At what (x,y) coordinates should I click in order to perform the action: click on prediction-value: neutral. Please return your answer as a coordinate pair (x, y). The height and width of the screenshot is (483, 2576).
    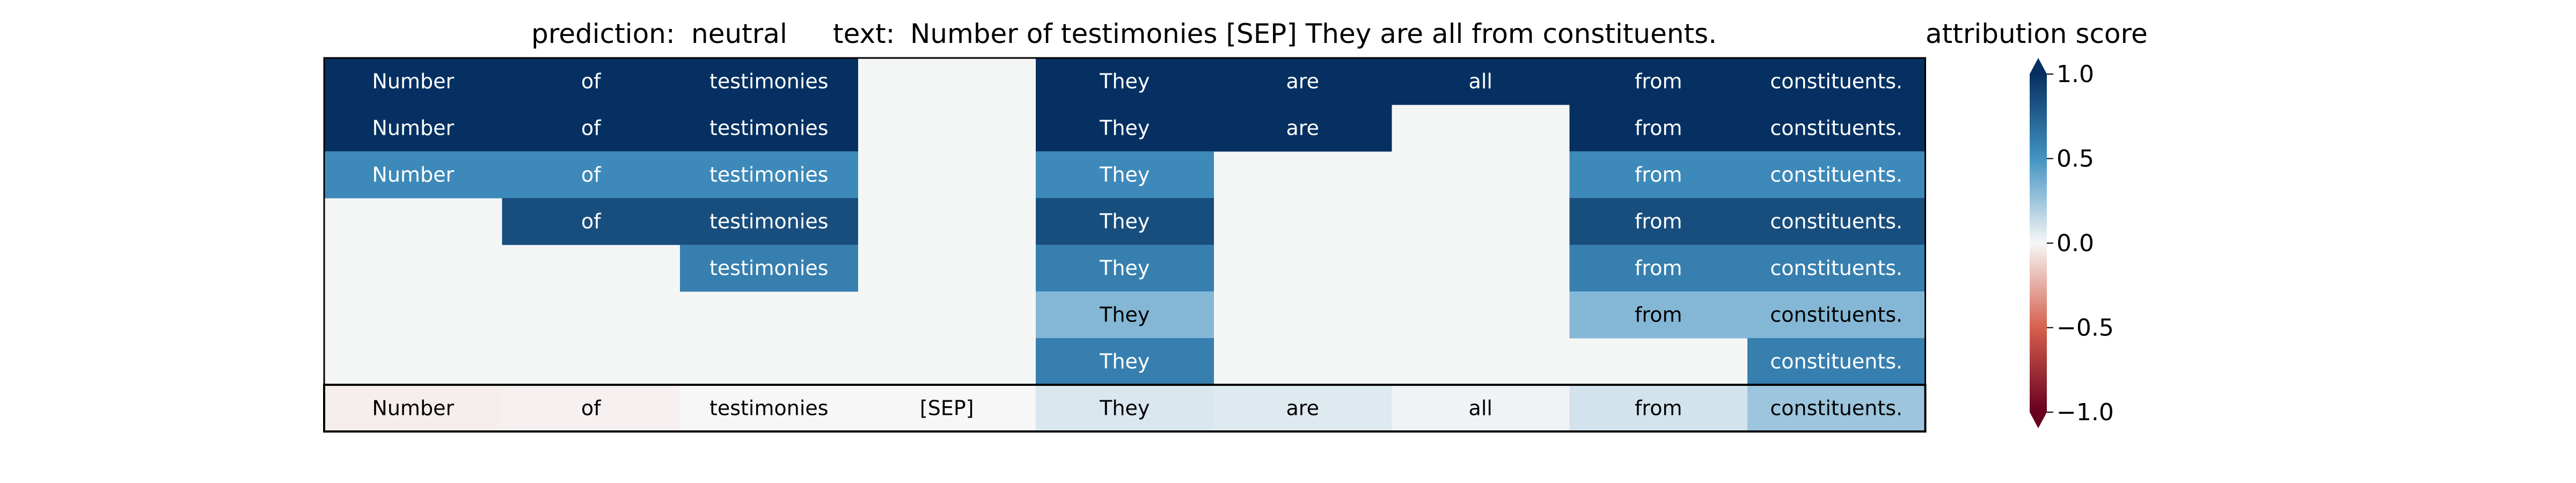
    Looking at the image, I should click on (739, 33).